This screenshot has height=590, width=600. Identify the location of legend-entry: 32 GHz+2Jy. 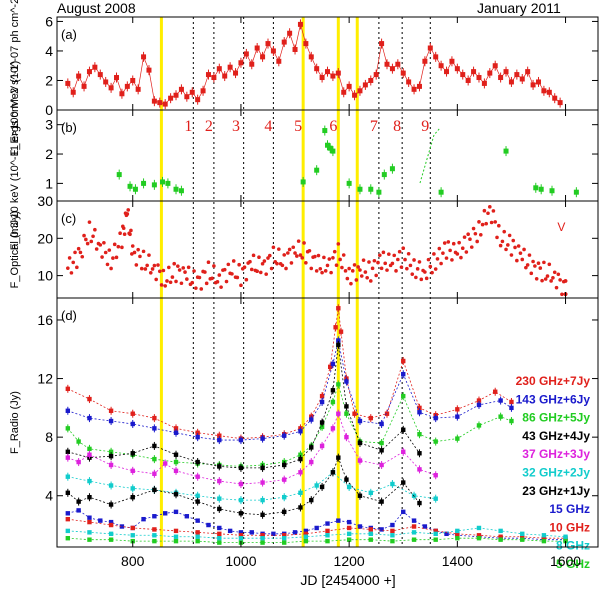
(556, 473).